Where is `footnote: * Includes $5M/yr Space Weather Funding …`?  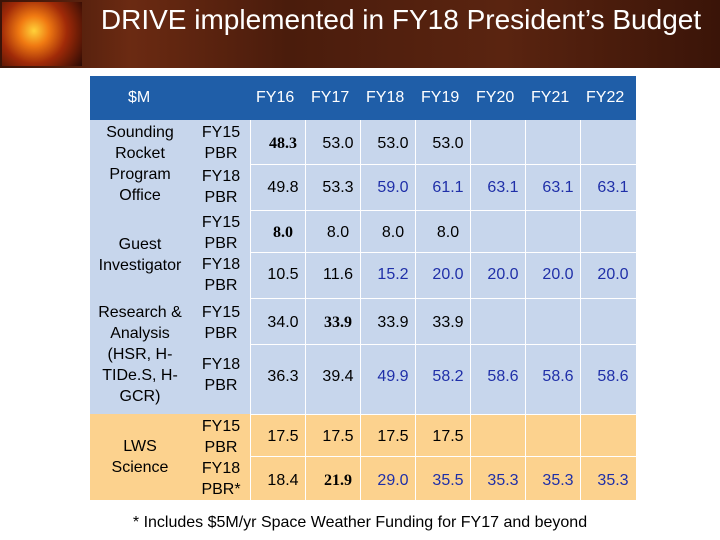
footnote: * Includes $5M/yr Space Weather Funding … is located at coordinates (360, 522).